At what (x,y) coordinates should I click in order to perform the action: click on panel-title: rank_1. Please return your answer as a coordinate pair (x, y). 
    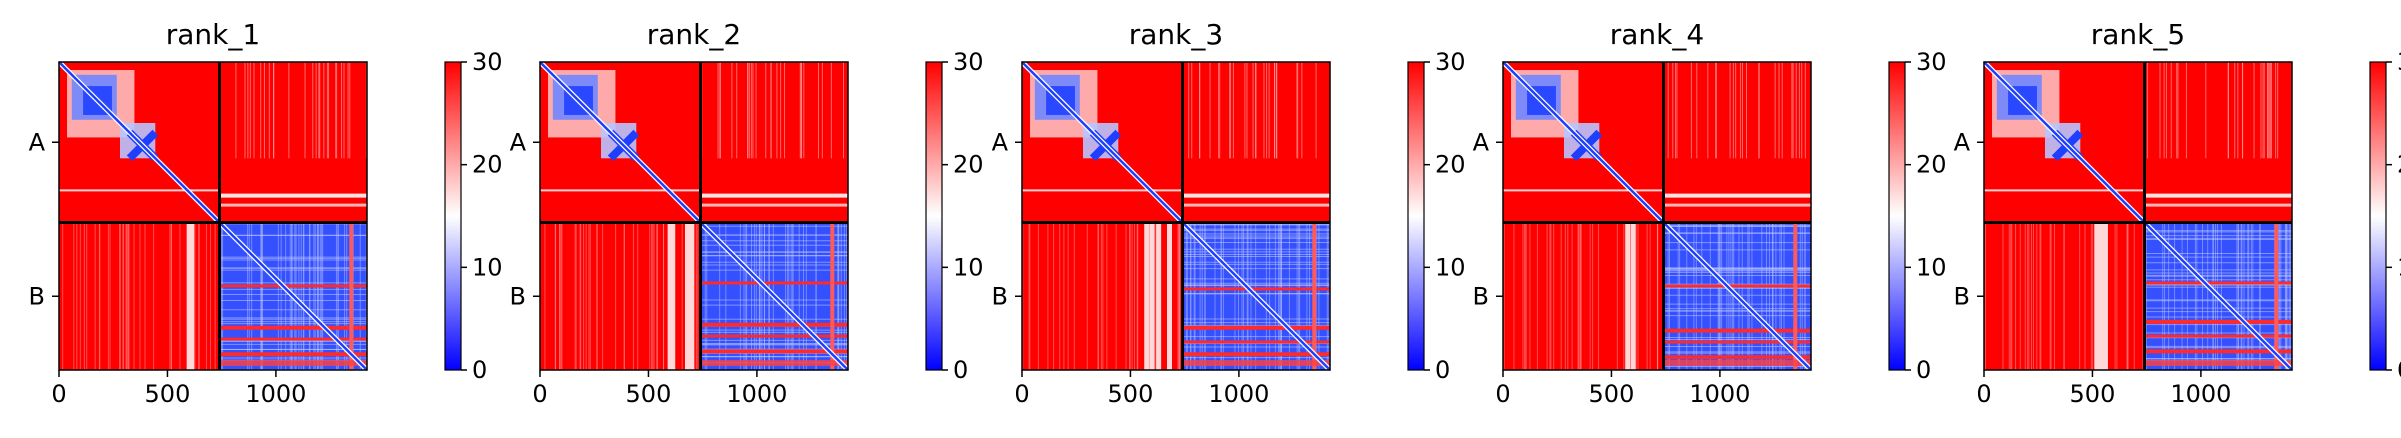
    Looking at the image, I should click on (213, 34).